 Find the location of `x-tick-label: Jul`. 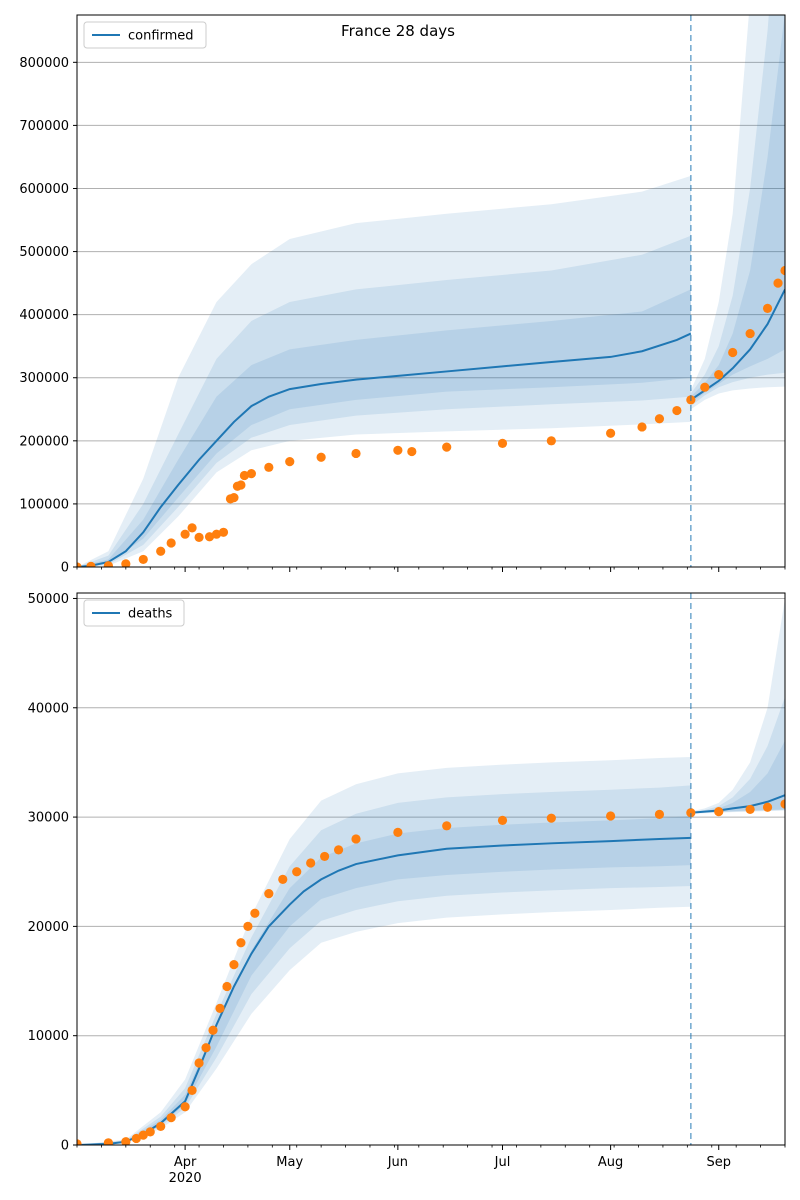

x-tick-label: Jul is located at coordinates (502, 1162).